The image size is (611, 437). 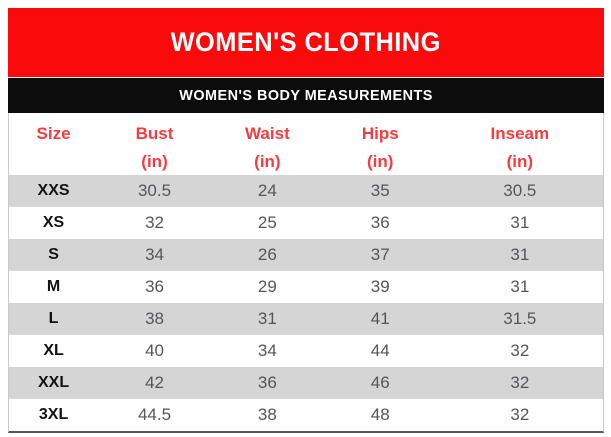 What do you see at coordinates (380, 286) in the screenshot?
I see `hips-cell: 39` at bounding box center [380, 286].